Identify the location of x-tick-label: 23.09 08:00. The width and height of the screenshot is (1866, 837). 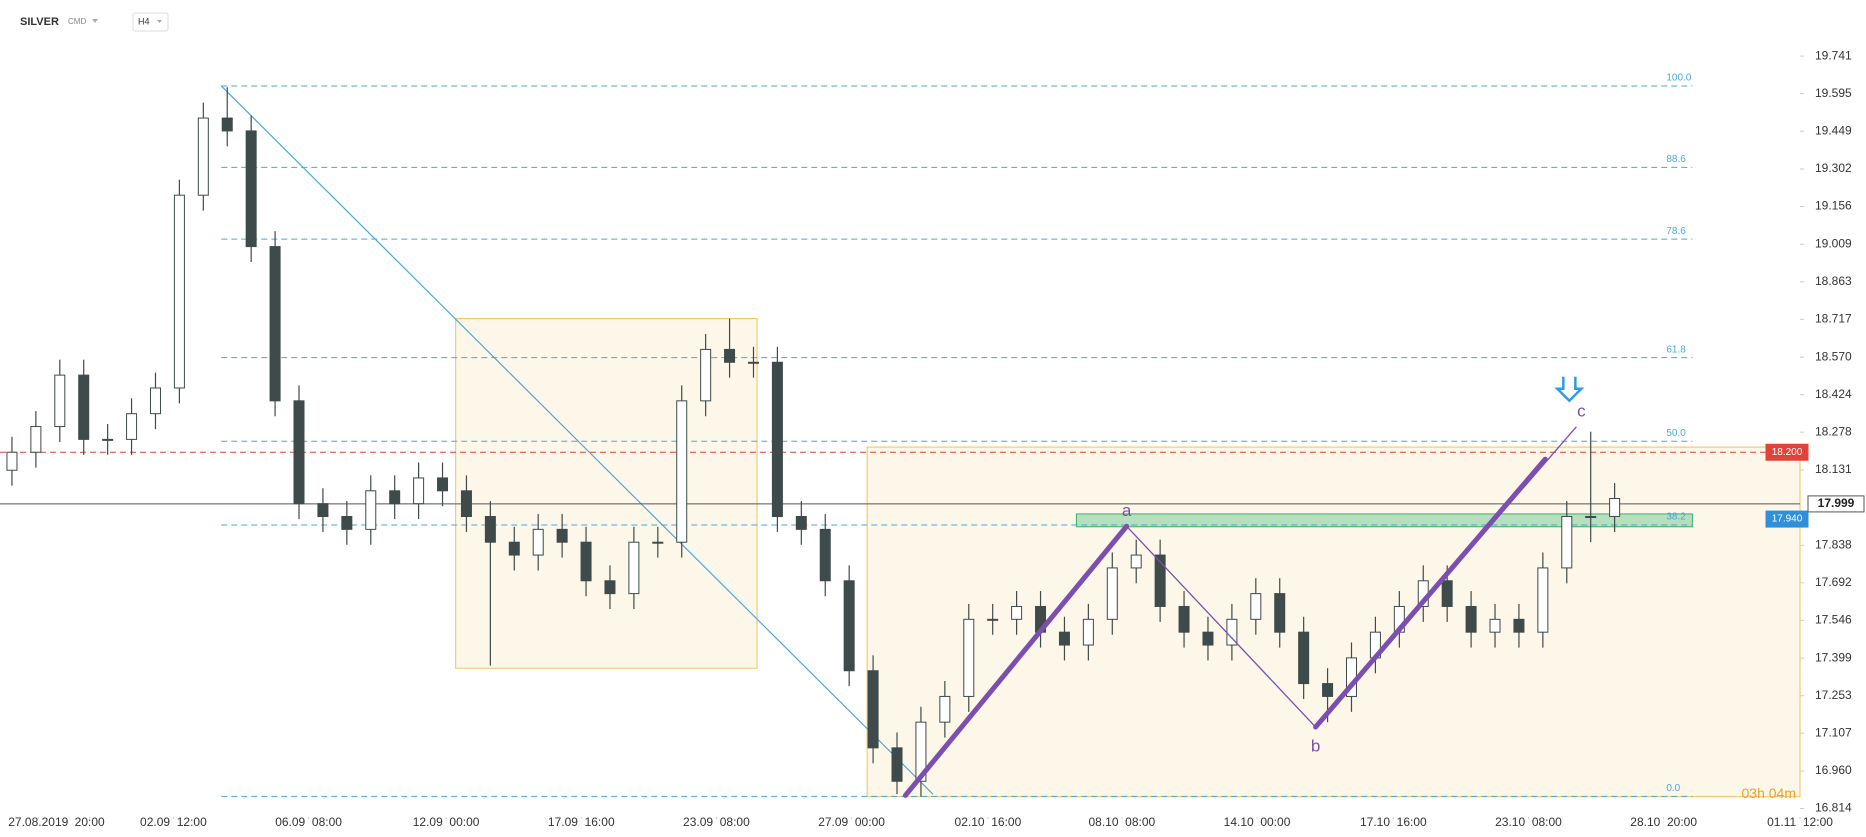
(716, 822).